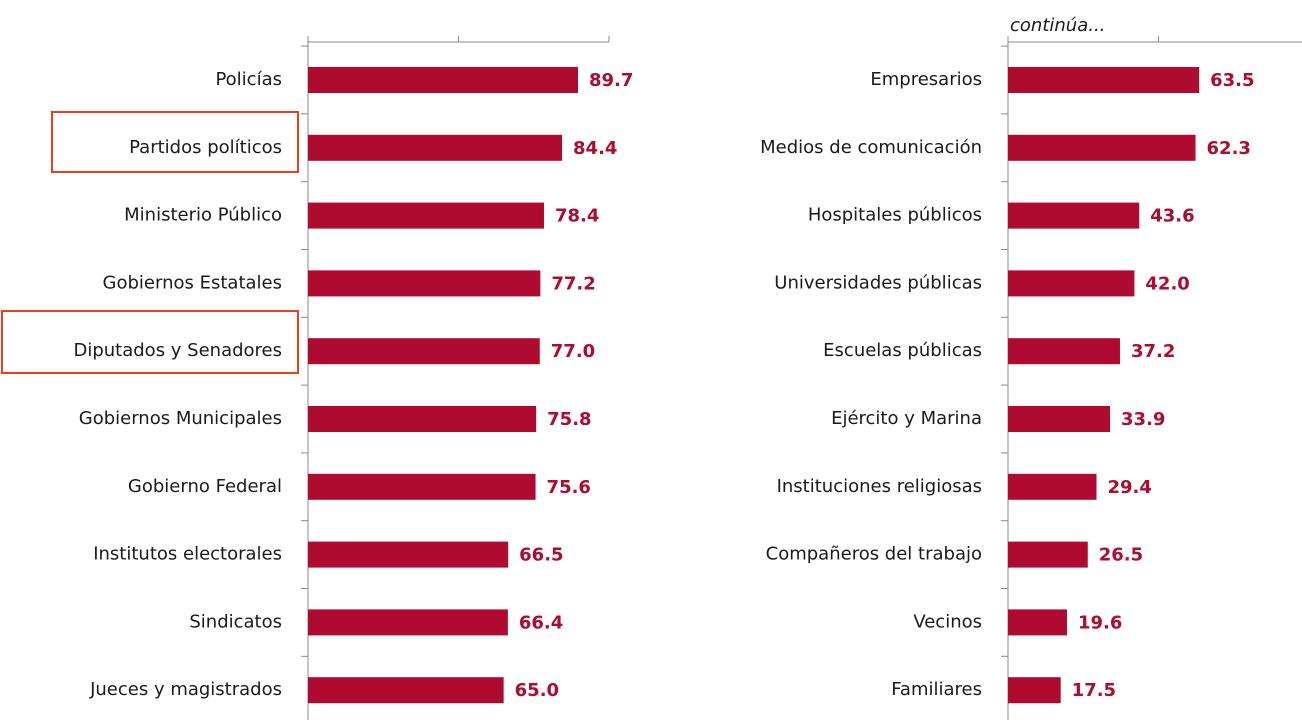 Image resolution: width=1302 pixels, height=720 pixels. Describe the element at coordinates (936, 689) in the screenshot. I see `category-label: Familiares` at that location.